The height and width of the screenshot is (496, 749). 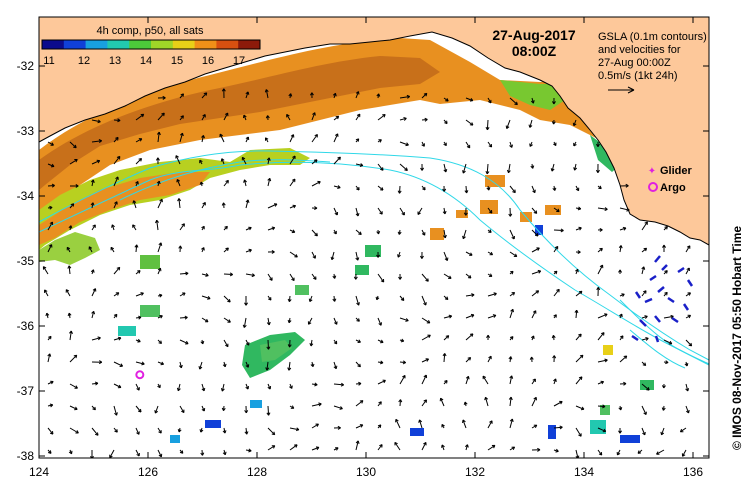 What do you see at coordinates (670, 179) in the screenshot?
I see `platform-legend: ✦ Glider Argo` at bounding box center [670, 179].